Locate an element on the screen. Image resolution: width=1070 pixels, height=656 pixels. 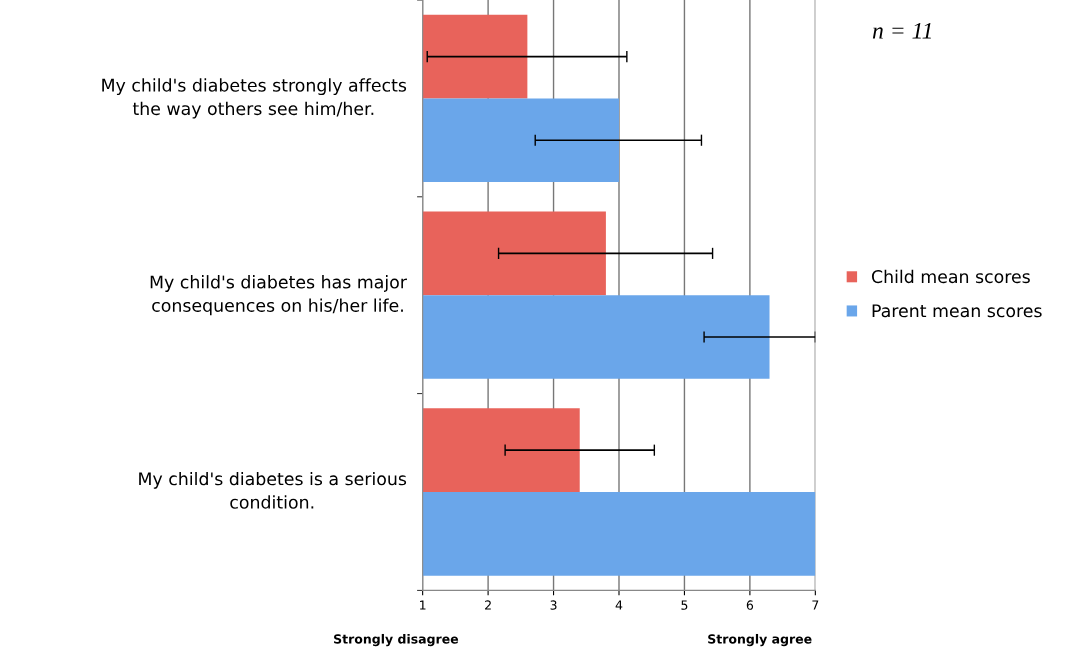
y-tick-label: My child's diabetes is a serious condition. is located at coordinates (273, 490).